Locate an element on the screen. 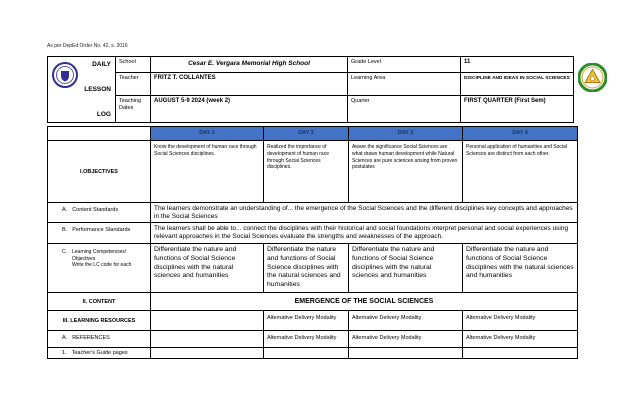  log-title: DAILY LESSON LOG is located at coordinates (97, 89).